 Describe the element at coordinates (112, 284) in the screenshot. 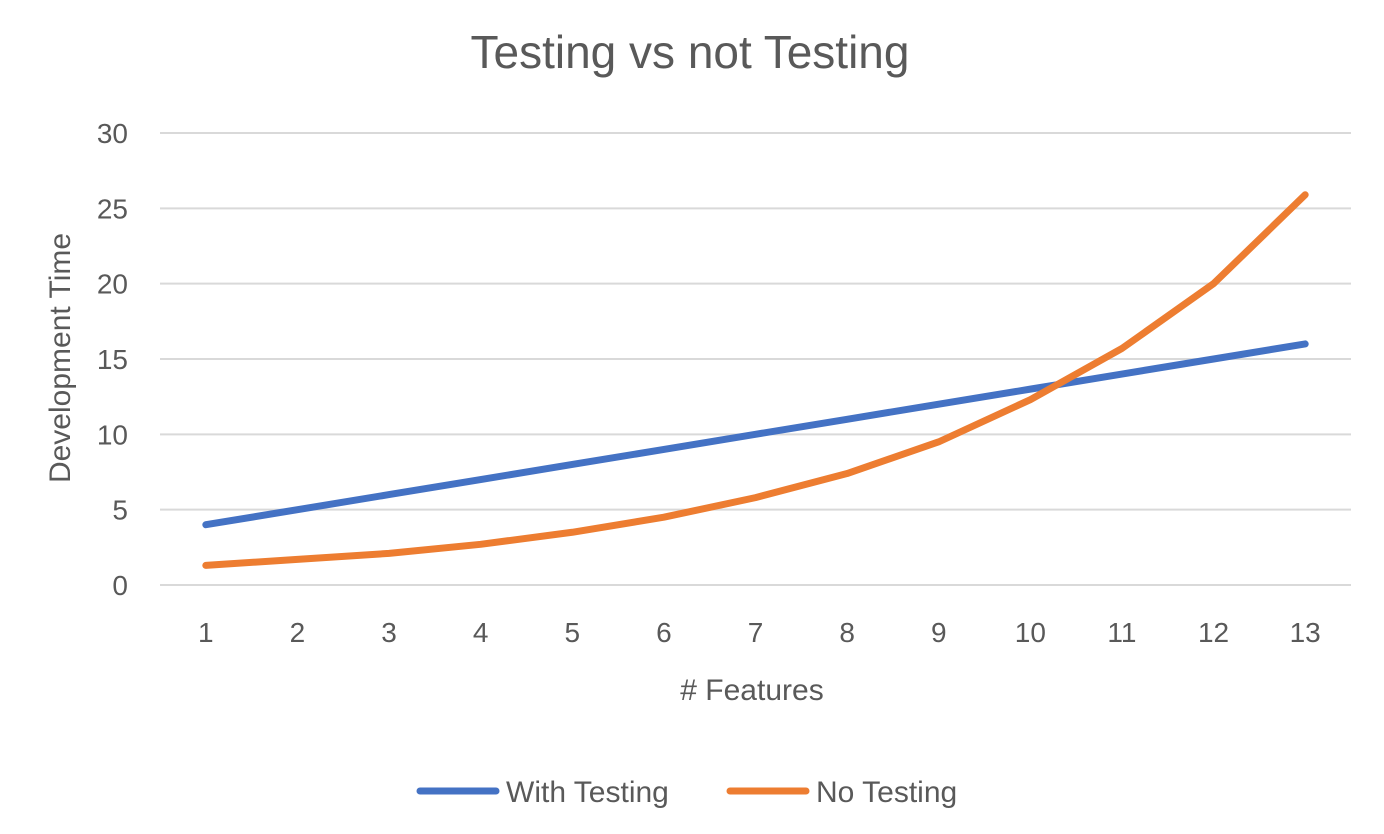

I see `y-tick-label: 20` at that location.